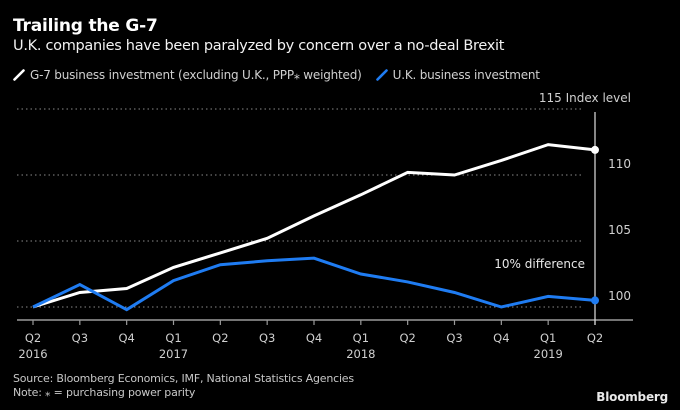  I want to click on y-tick-label: 115 Index level, so click(585, 98).